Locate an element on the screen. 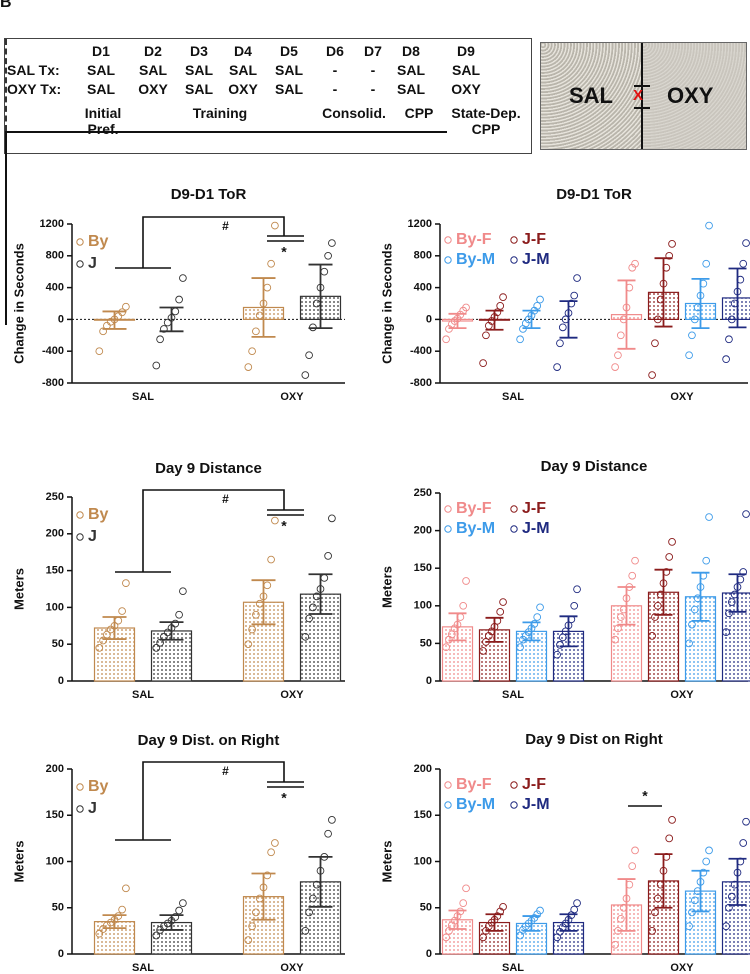  y-tick-label: 400 is located at coordinates (55, 288).